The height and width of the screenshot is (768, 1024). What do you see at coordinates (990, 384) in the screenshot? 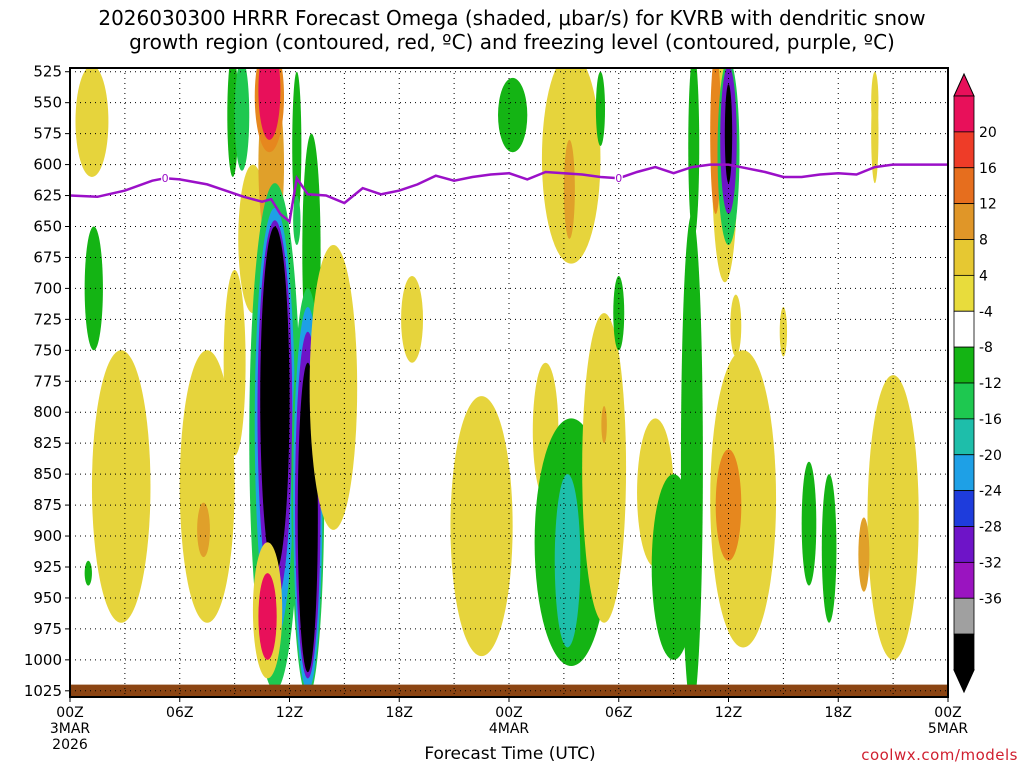
I see `colorbar-label: -12` at bounding box center [990, 384].